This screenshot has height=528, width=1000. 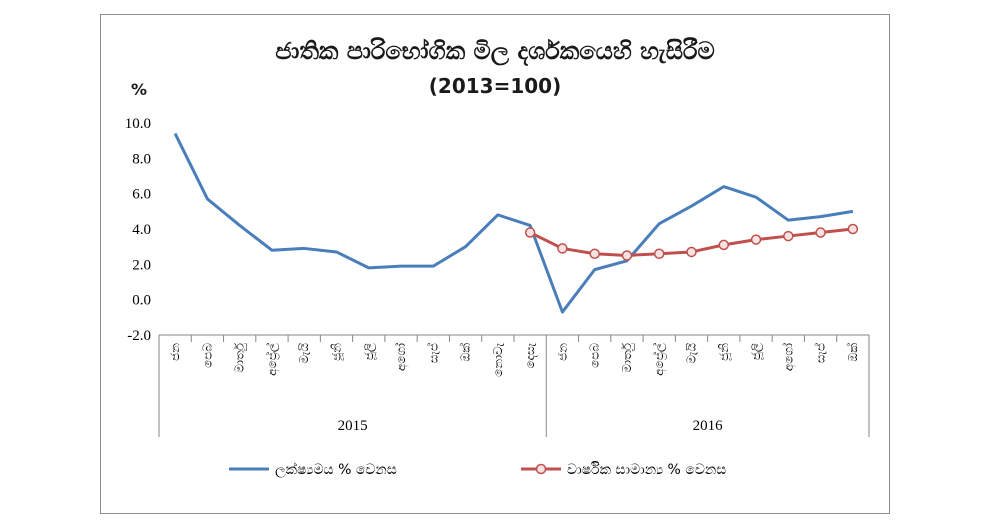 What do you see at coordinates (530, 355) in the screenshot?
I see `x-category-label: දෙසැ` at bounding box center [530, 355].